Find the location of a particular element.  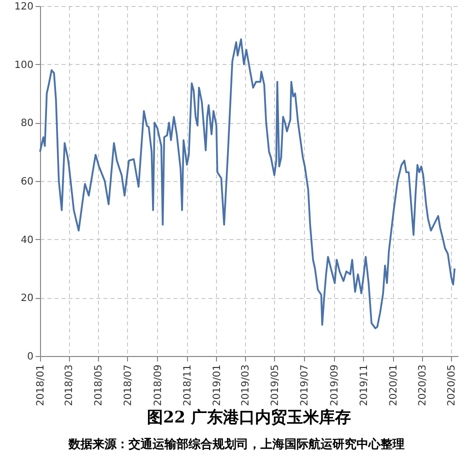

x-tick-label: 2020/01 is located at coordinates (394, 385).